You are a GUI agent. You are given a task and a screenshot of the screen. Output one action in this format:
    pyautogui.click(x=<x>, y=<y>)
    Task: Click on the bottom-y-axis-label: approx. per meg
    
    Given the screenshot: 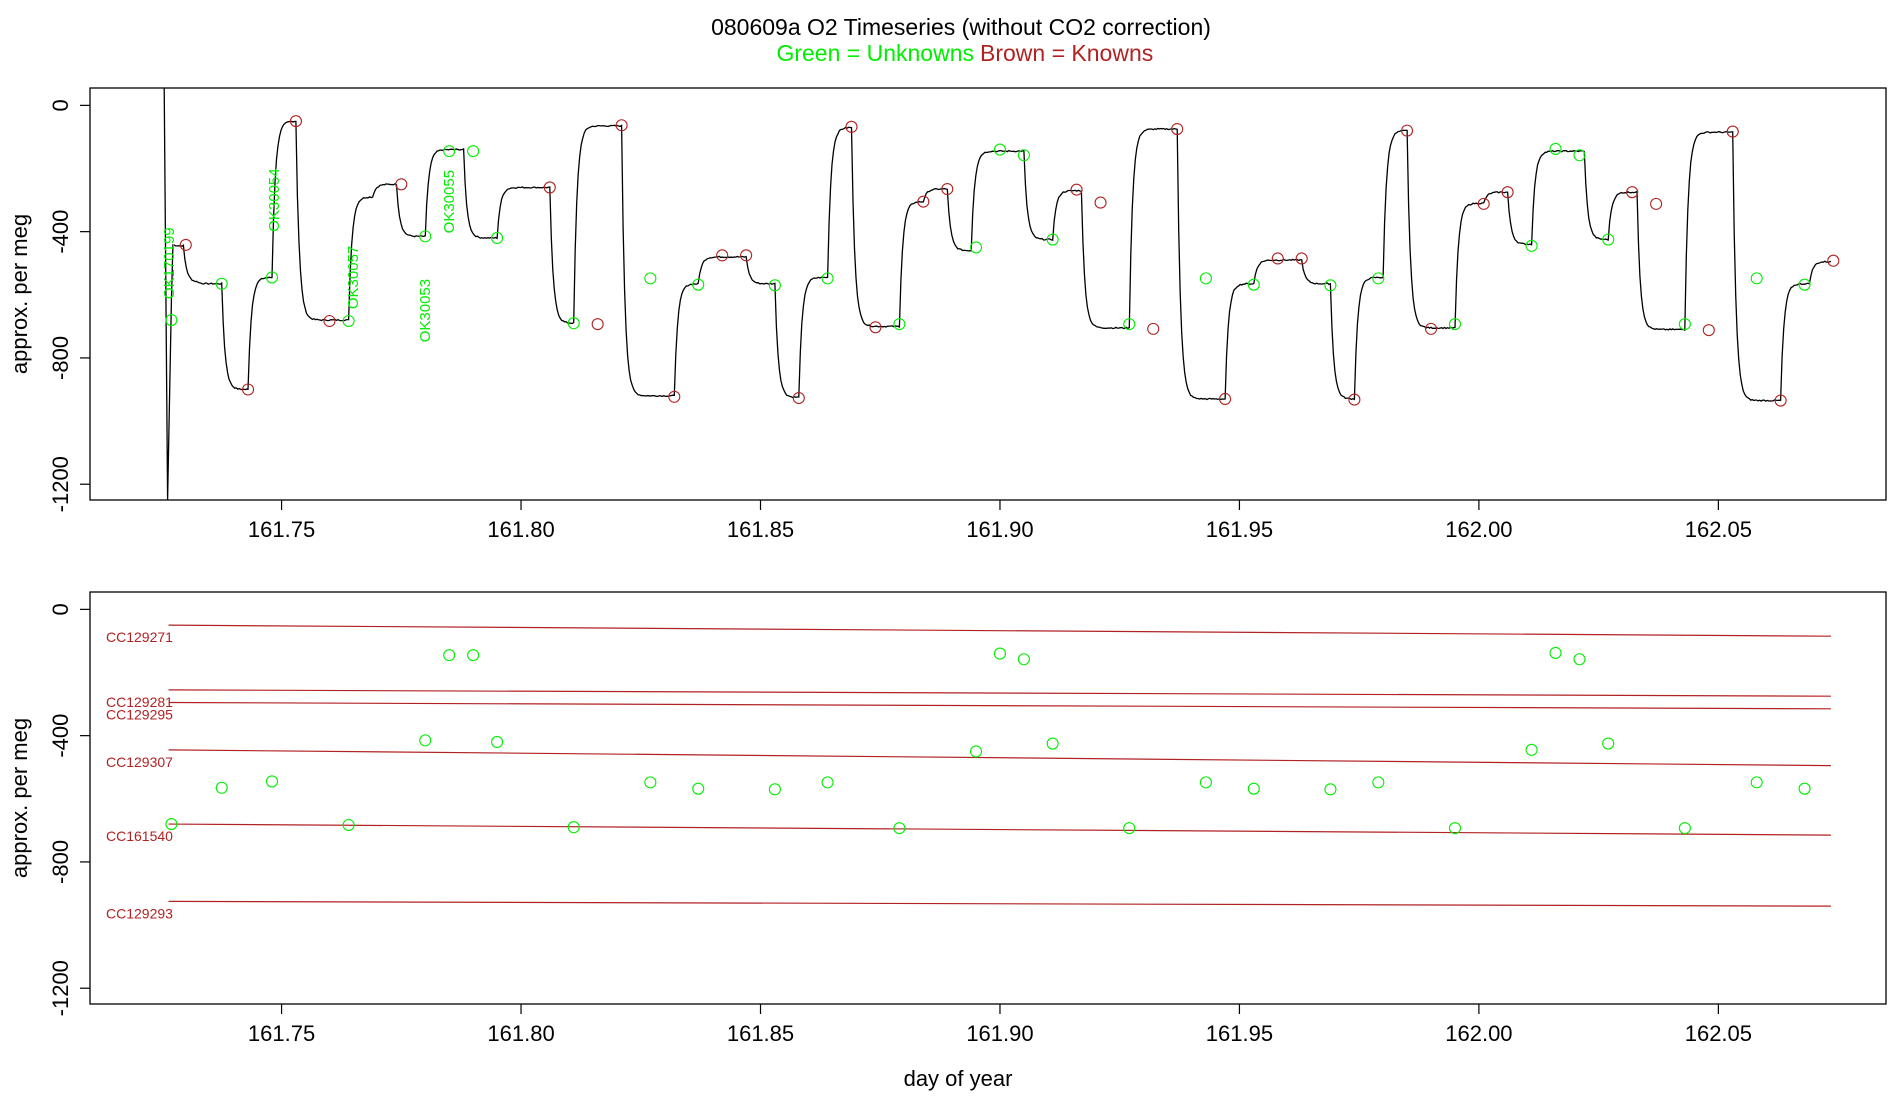 What is the action you would take?
    pyautogui.click(x=19, y=798)
    